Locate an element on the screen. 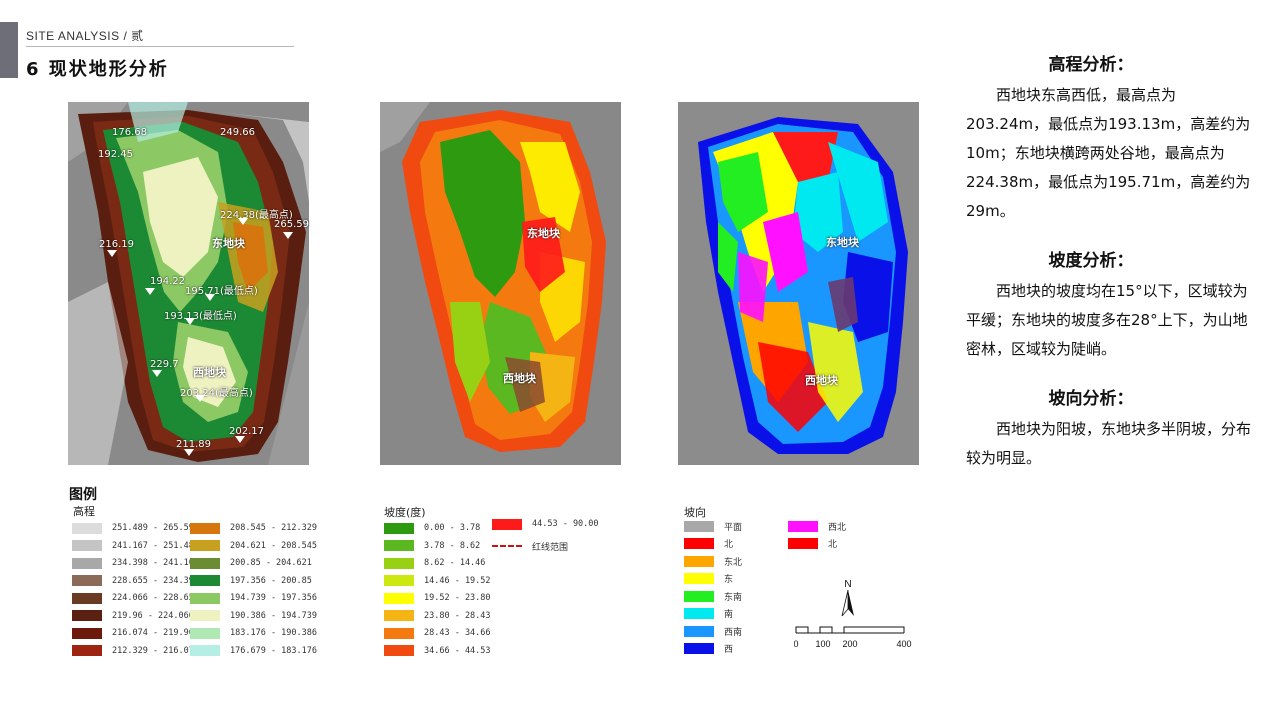 Image resolution: width=1280 pixels, height=720 pixels. slope-legend-head: 坡度(度) is located at coordinates (405, 512).